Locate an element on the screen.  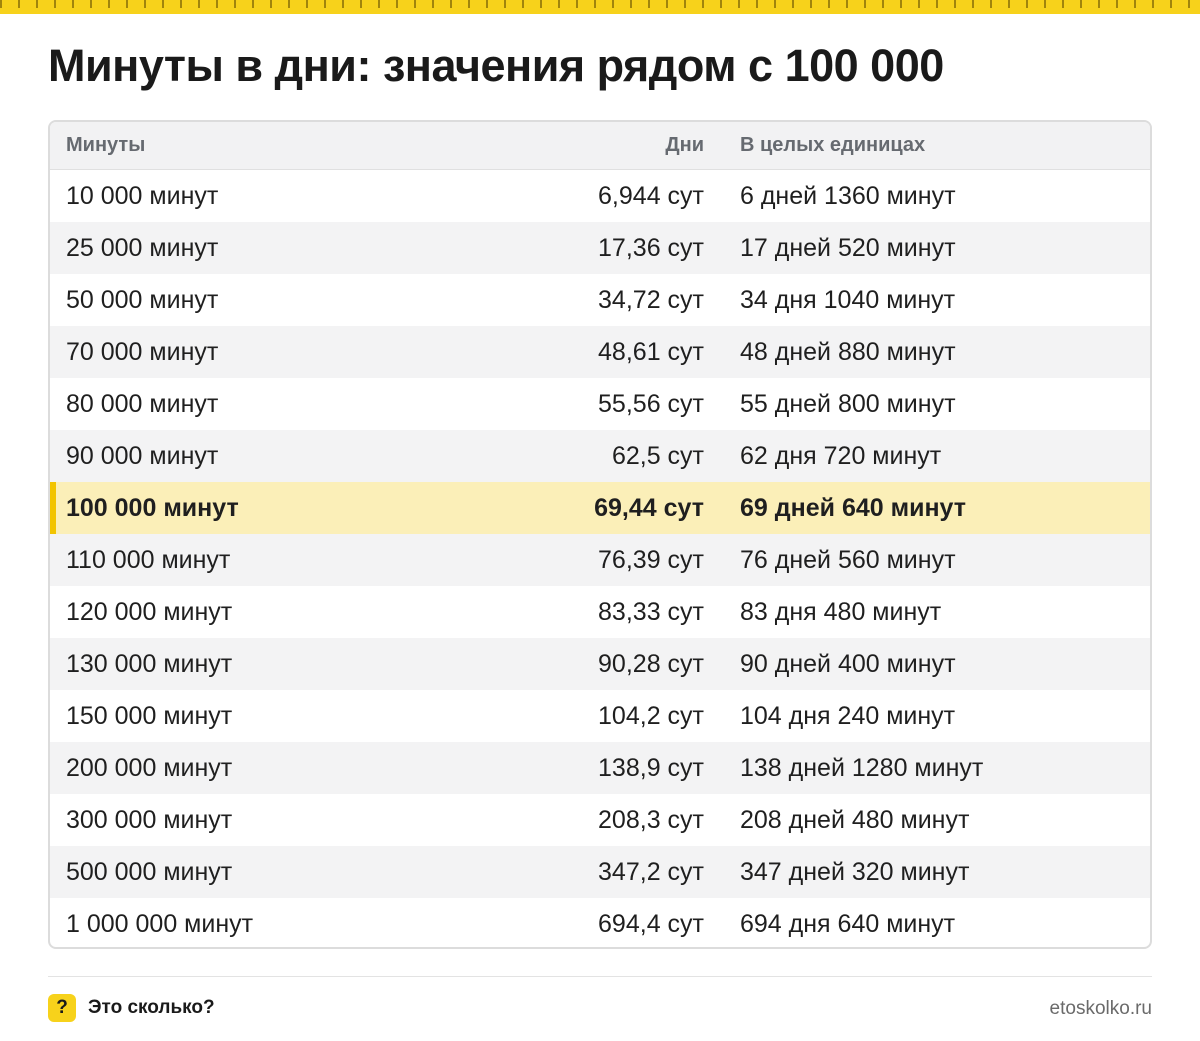
table-row: 80 000 минут 55,56 сут 55 дней 800 минут is located at coordinates (600, 404).